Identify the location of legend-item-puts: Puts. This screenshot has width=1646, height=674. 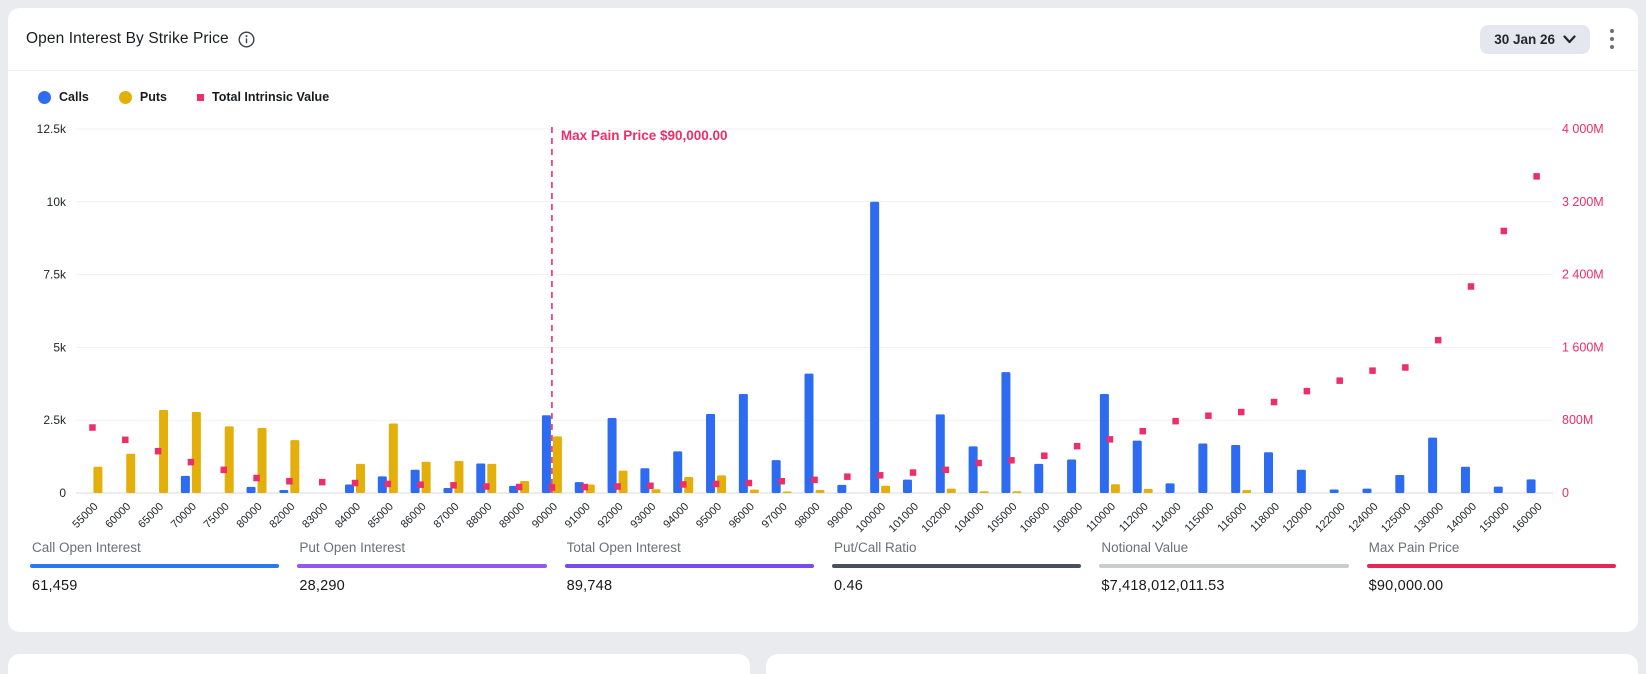
(142, 97).